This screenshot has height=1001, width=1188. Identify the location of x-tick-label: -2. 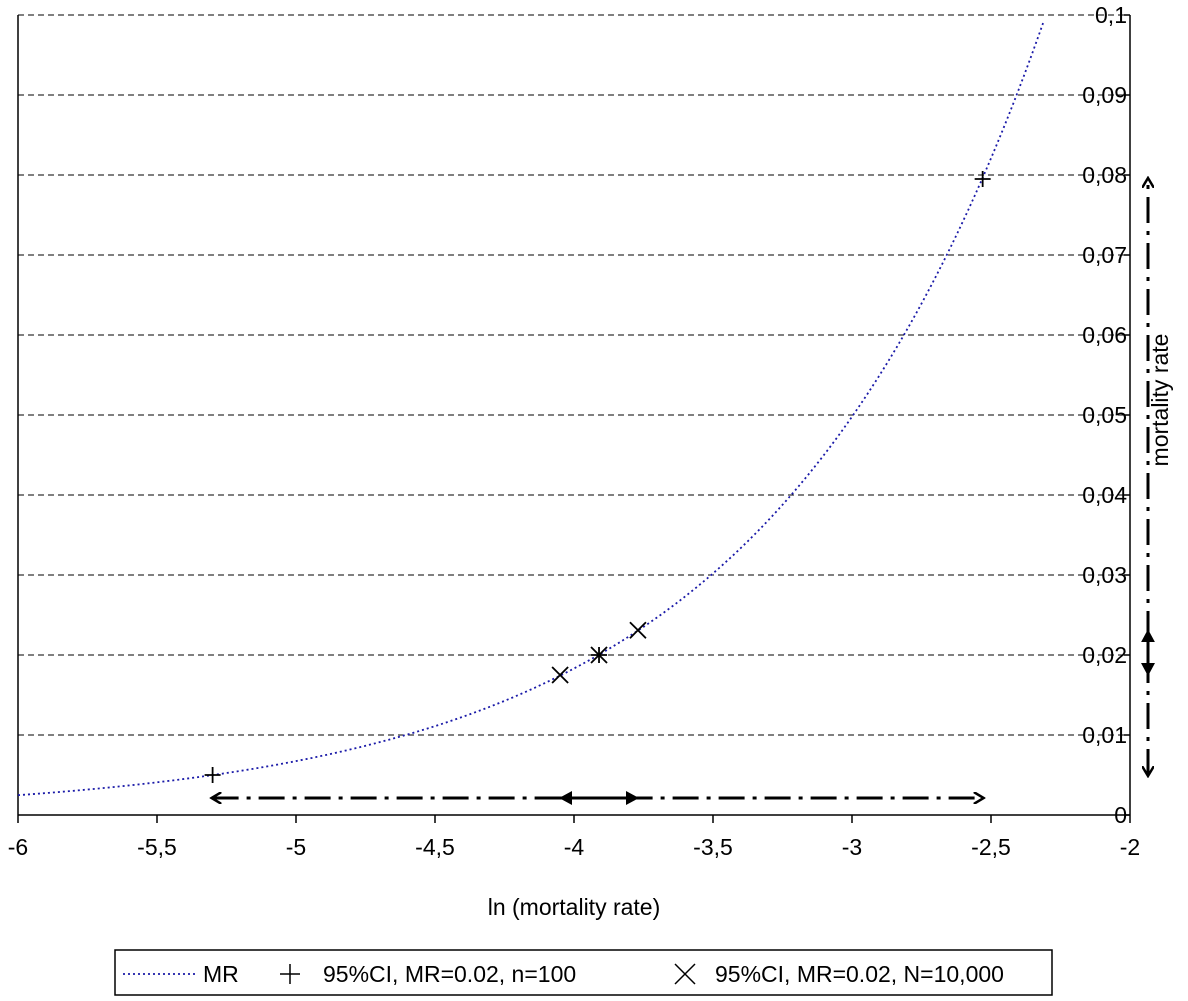
(1130, 847).